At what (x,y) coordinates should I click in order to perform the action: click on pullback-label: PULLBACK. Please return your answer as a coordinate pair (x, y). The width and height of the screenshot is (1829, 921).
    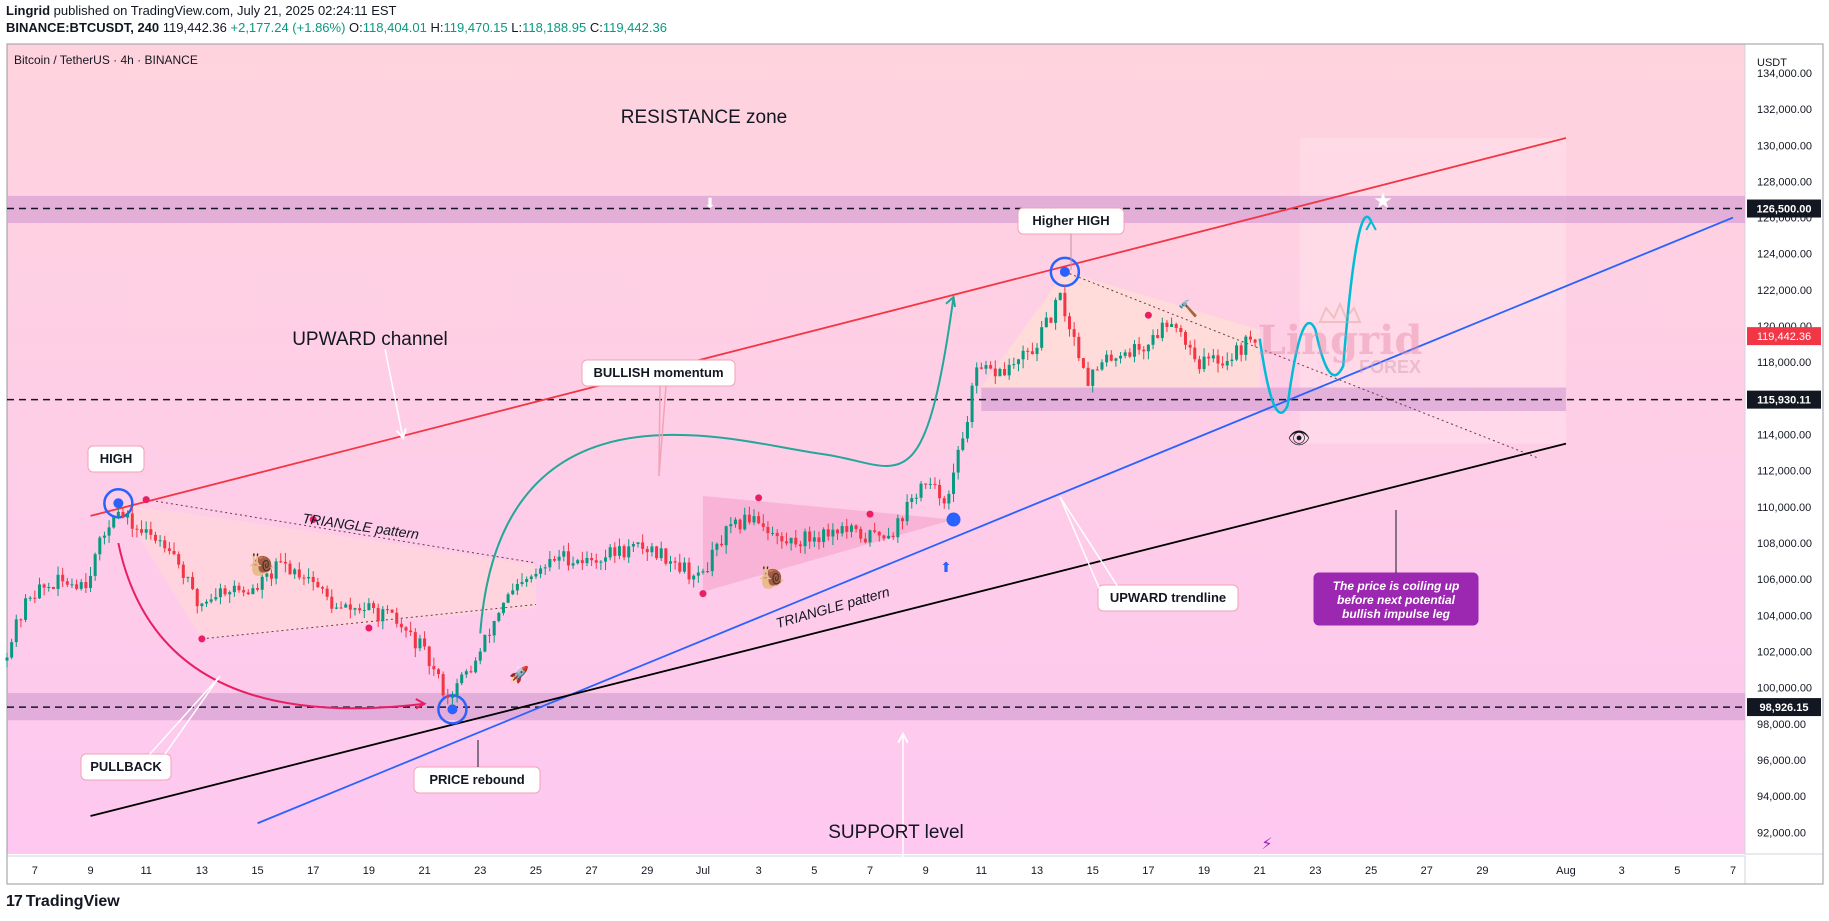
    Looking at the image, I should click on (126, 767).